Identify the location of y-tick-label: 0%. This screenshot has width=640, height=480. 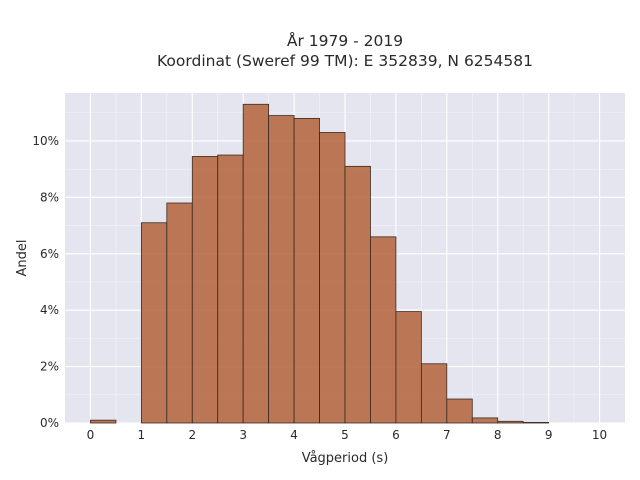
(49, 423).